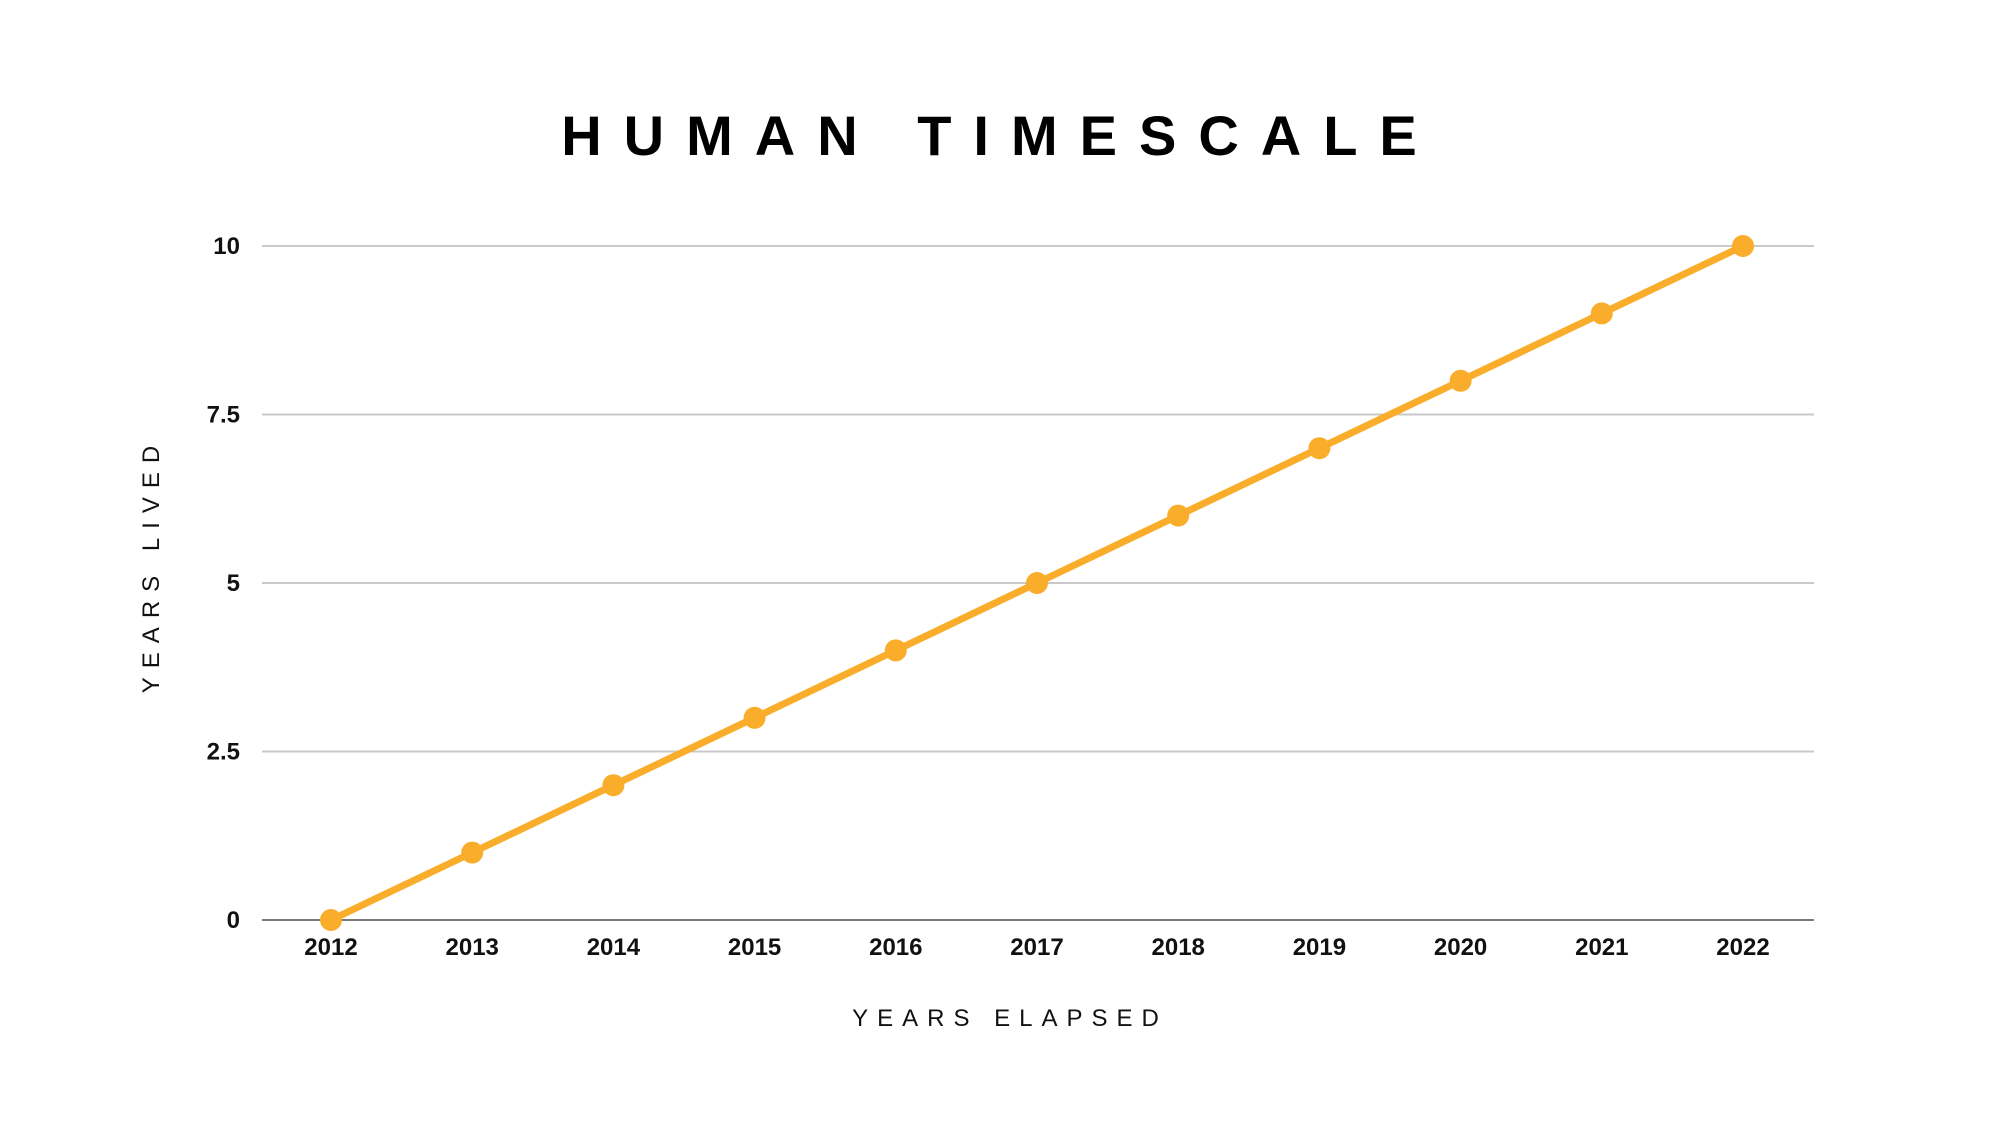 Image resolution: width=2000 pixels, height=1125 pixels. Describe the element at coordinates (151, 565) in the screenshot. I see `y-axis-title: YEARS LIVED` at that location.